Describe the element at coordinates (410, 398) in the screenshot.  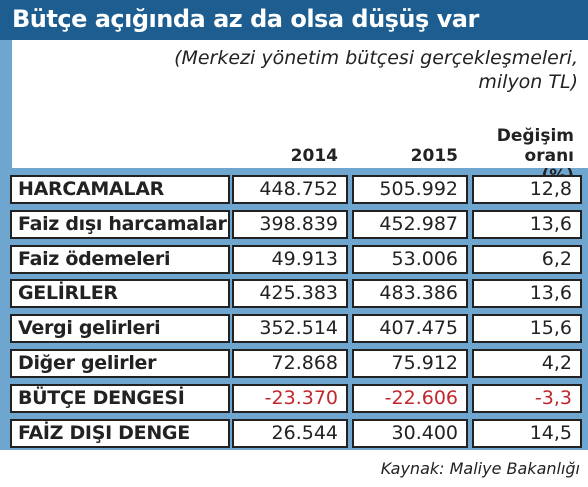
I see `cell-value: -22.606` at that location.